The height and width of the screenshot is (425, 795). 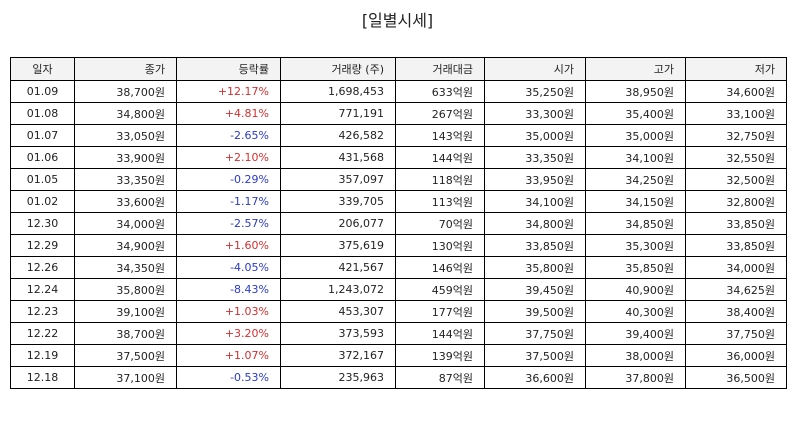 I want to click on column-header-low: 저가, so click(x=736, y=69).